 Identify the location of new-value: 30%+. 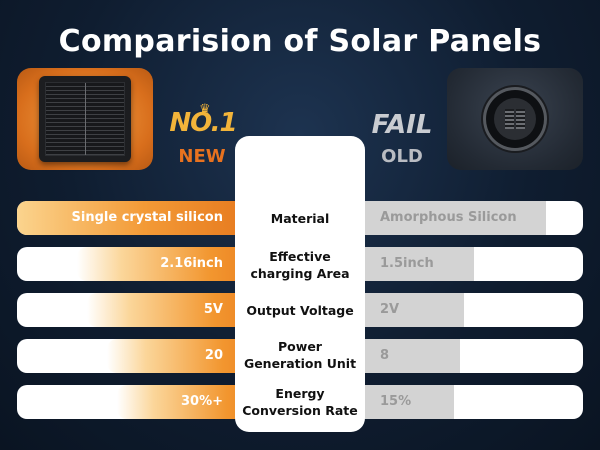
(201, 401).